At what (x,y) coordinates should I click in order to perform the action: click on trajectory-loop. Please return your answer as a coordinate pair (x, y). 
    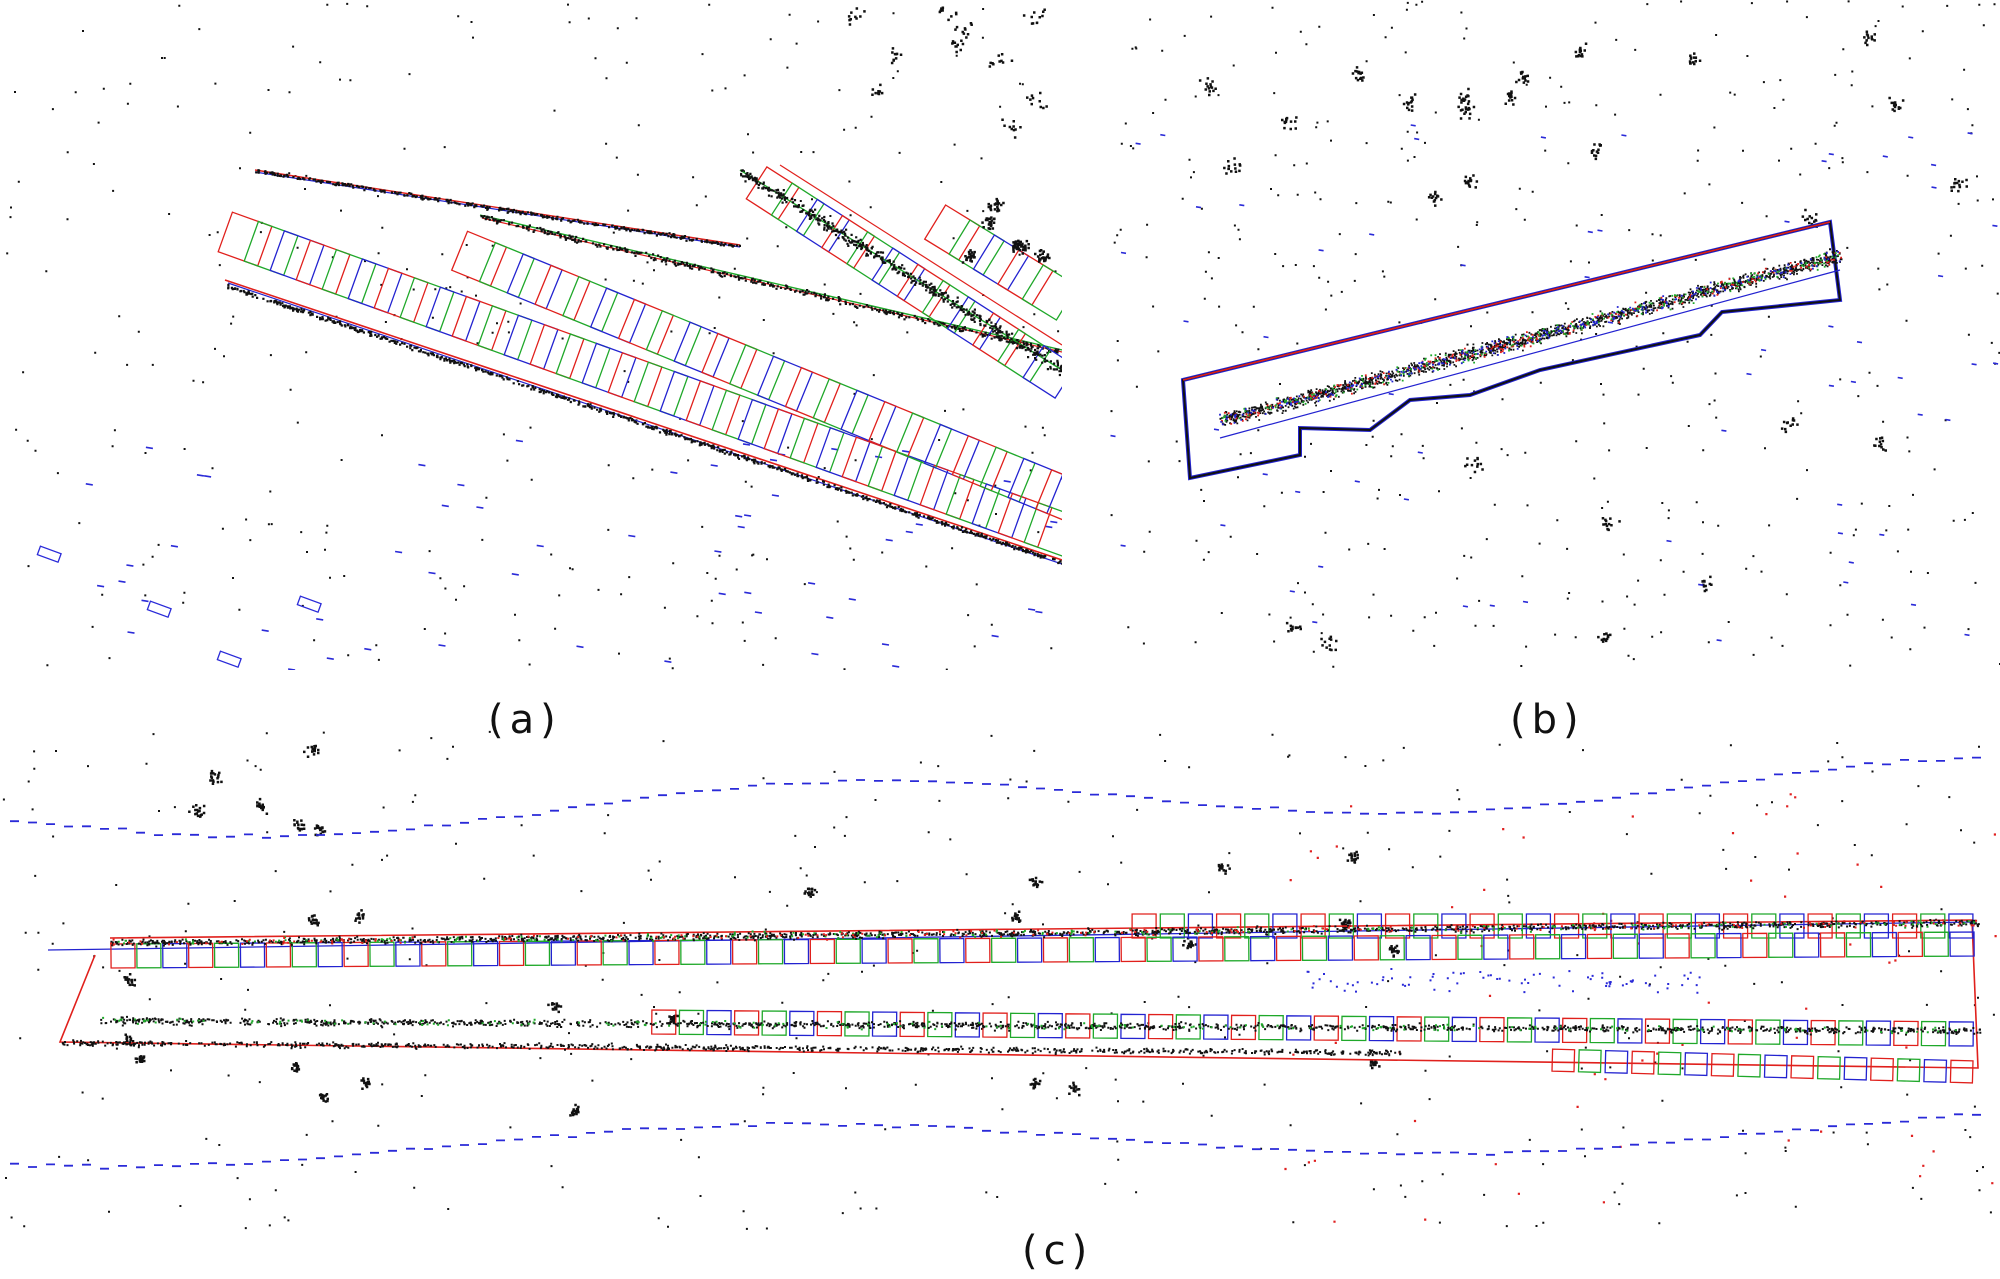
    Looking at the image, I should click on (1511, 350).